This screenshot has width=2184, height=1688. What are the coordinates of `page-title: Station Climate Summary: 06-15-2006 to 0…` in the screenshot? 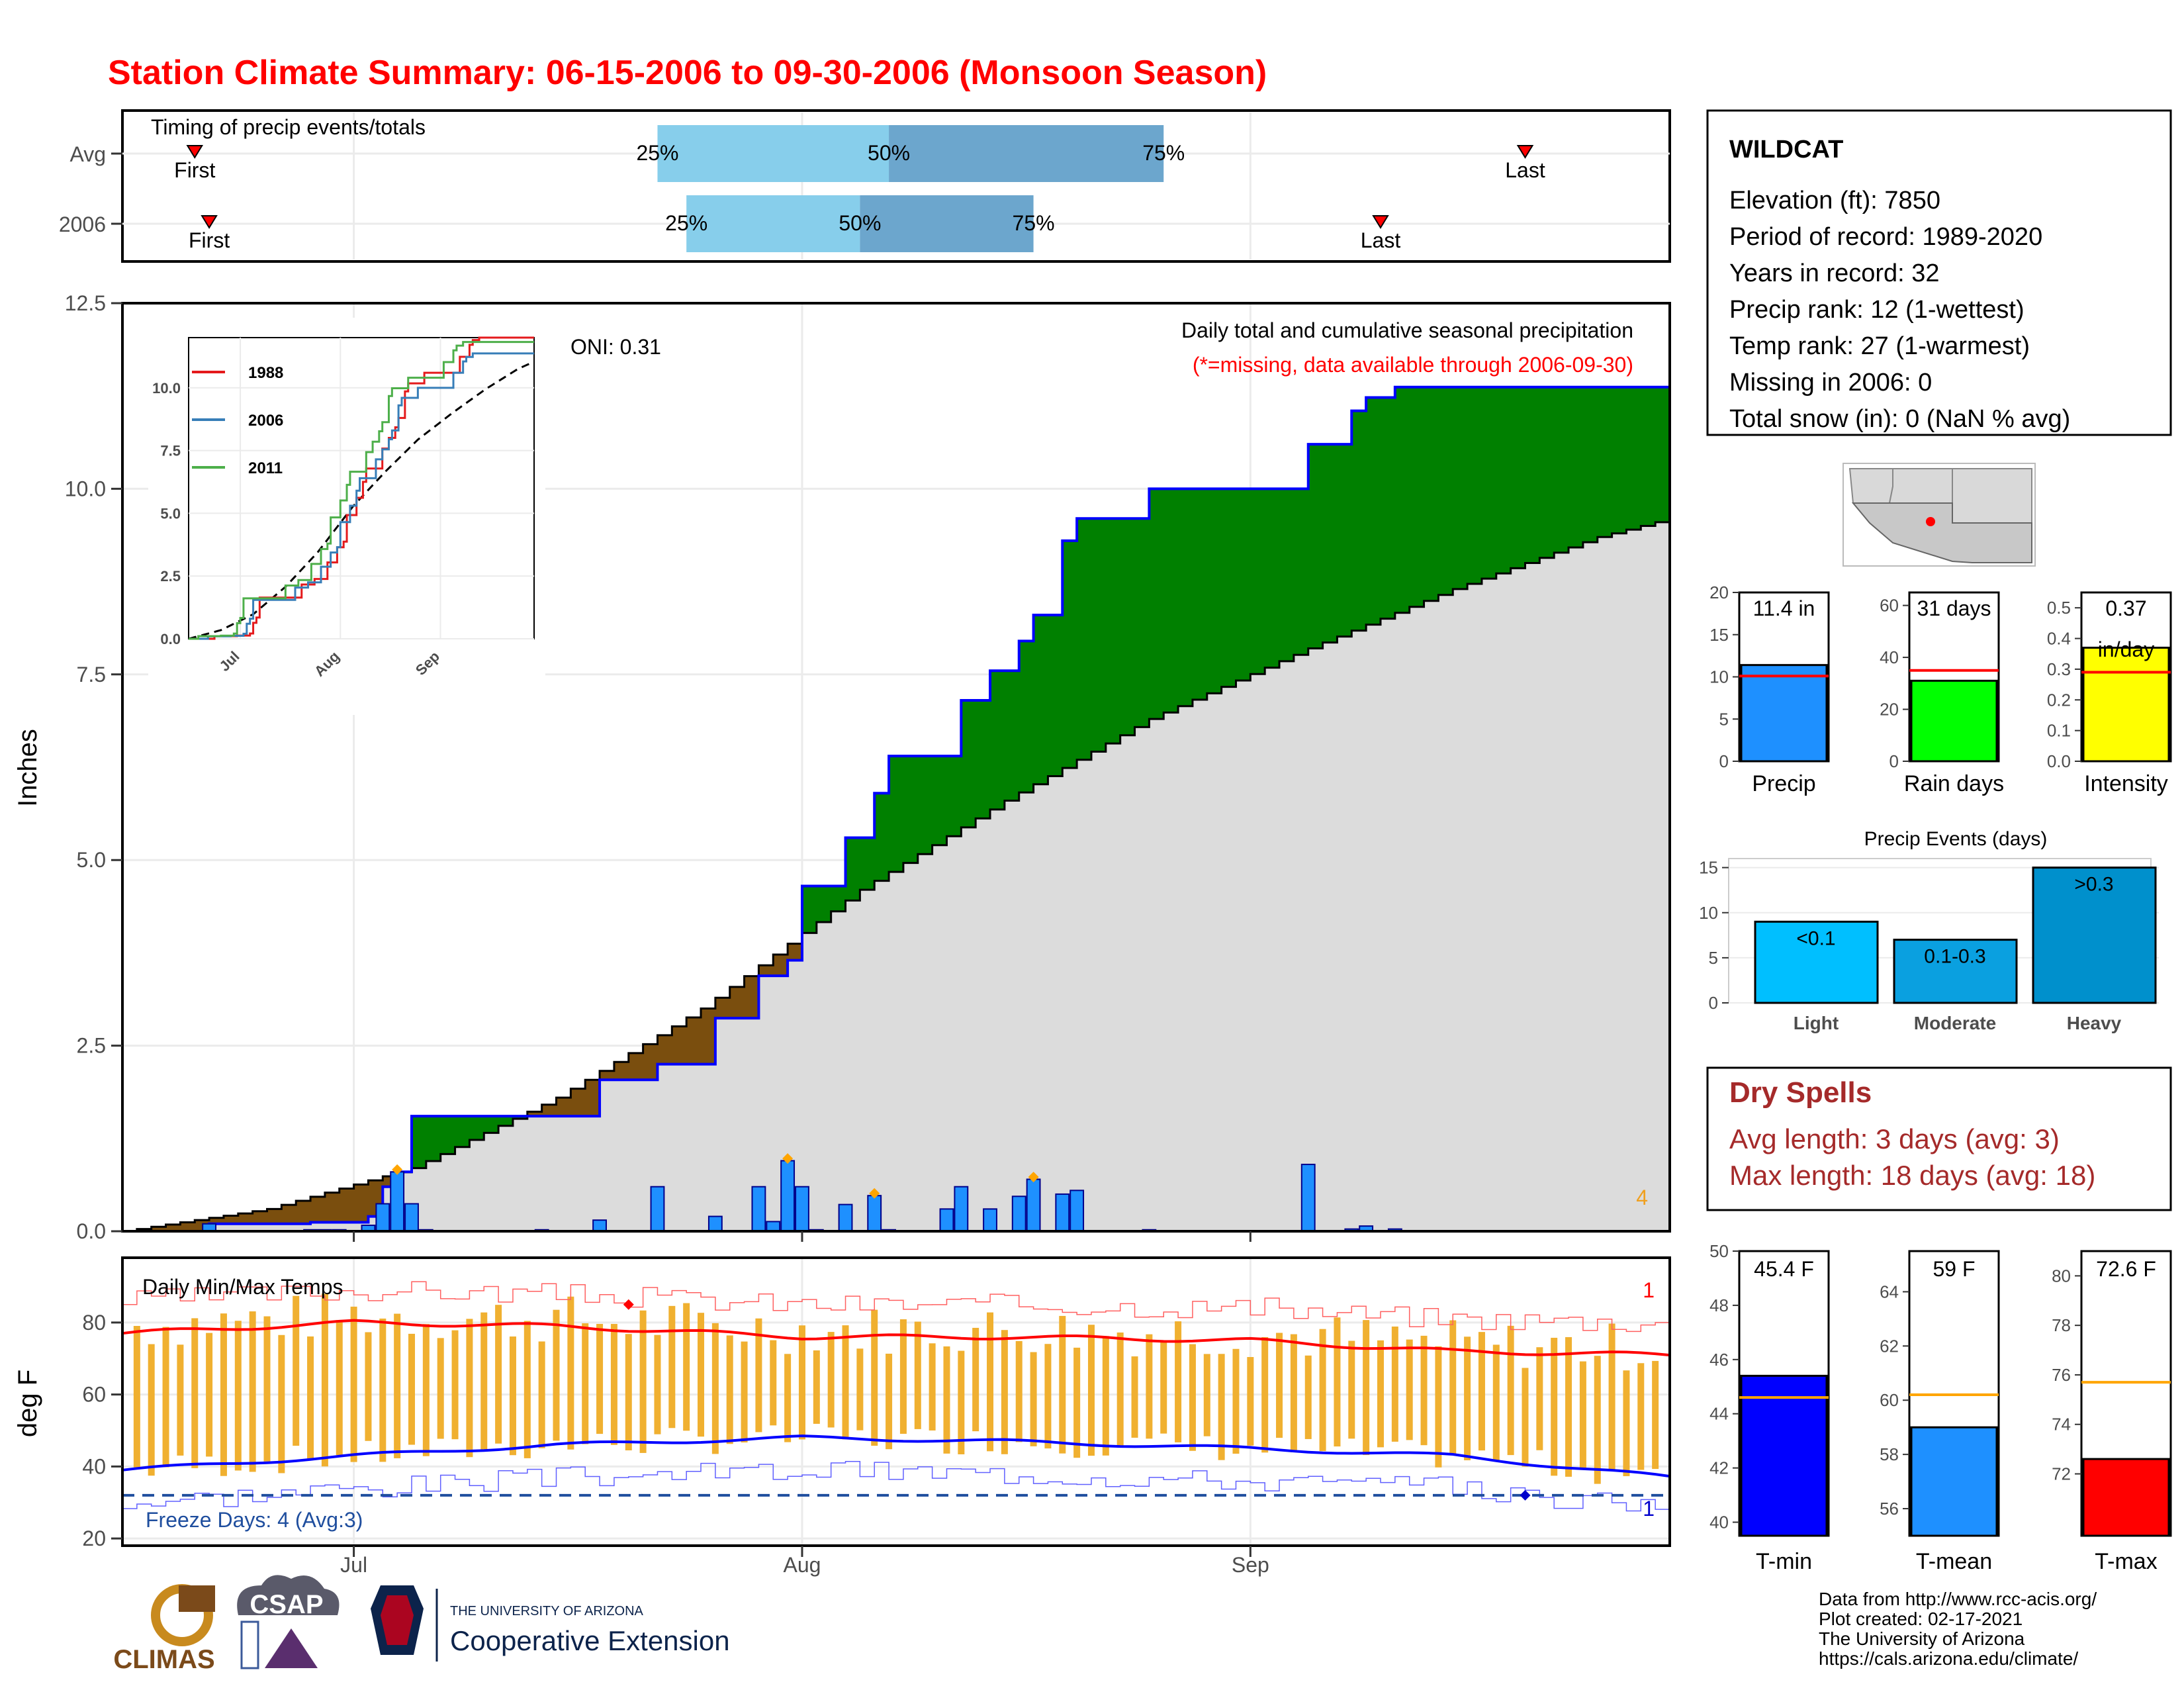 It's located at (687, 73).